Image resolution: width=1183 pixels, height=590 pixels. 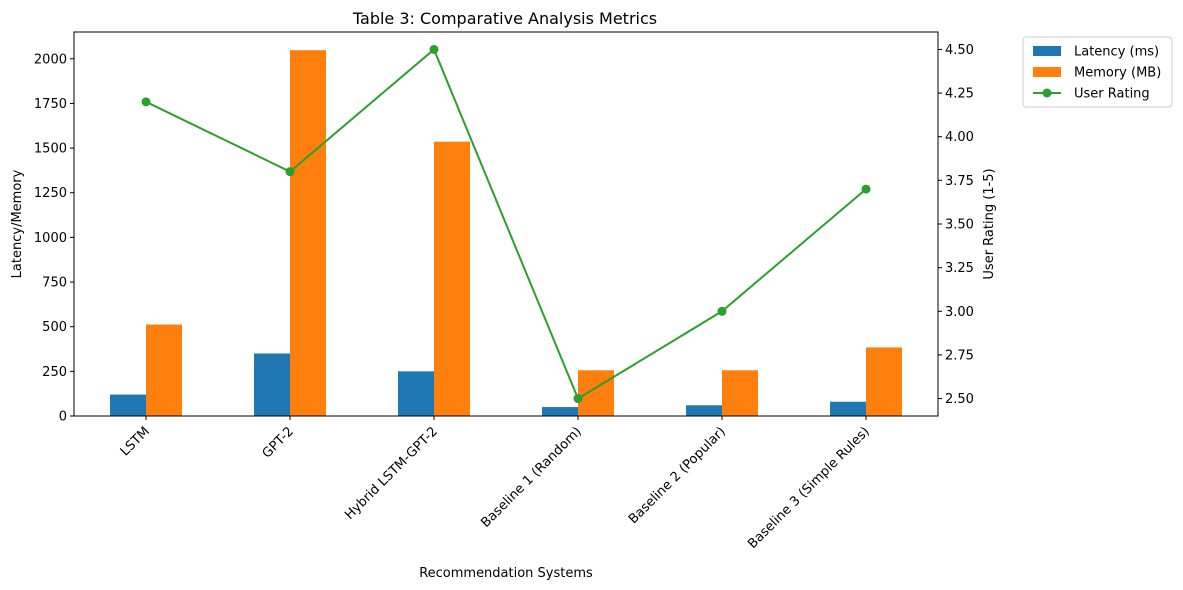 What do you see at coordinates (959, 355) in the screenshot?
I see `y2-tick-label: 2.75` at bounding box center [959, 355].